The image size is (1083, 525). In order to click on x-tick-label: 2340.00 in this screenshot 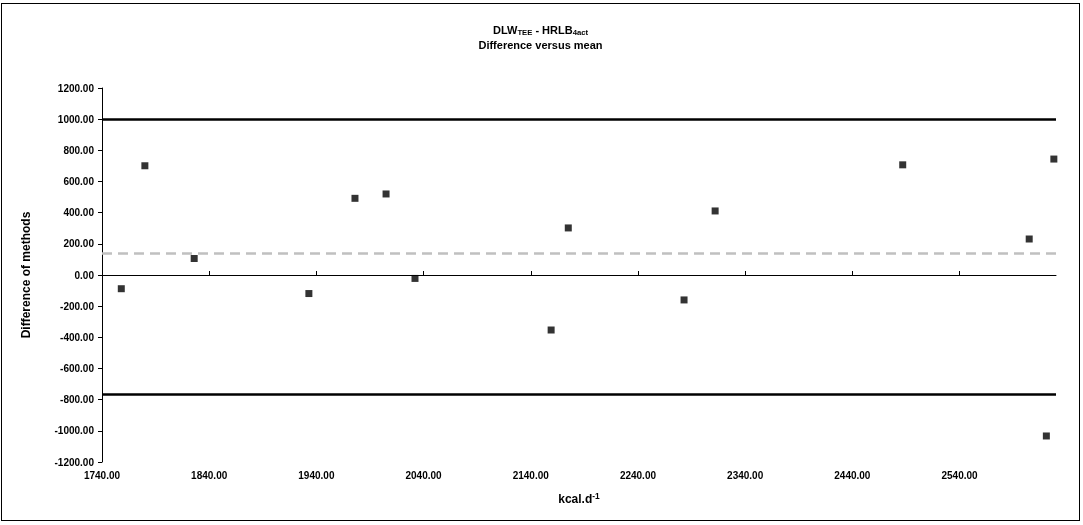, I will do `click(745, 475)`.